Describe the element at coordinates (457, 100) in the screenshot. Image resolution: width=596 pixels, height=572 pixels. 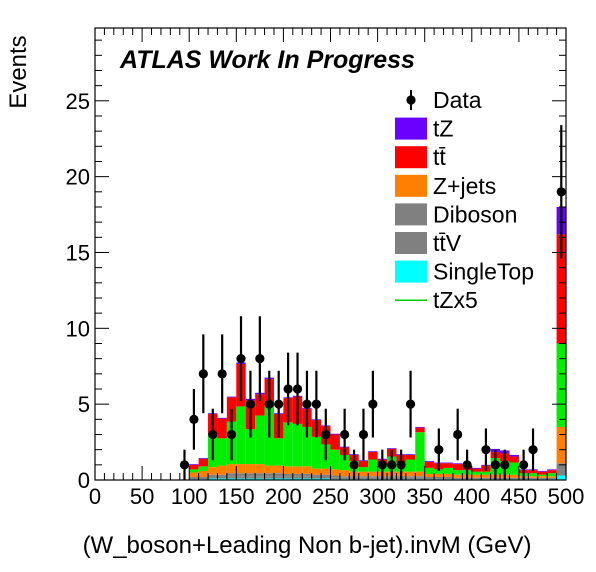
I see `legend-label-0: Data` at that location.